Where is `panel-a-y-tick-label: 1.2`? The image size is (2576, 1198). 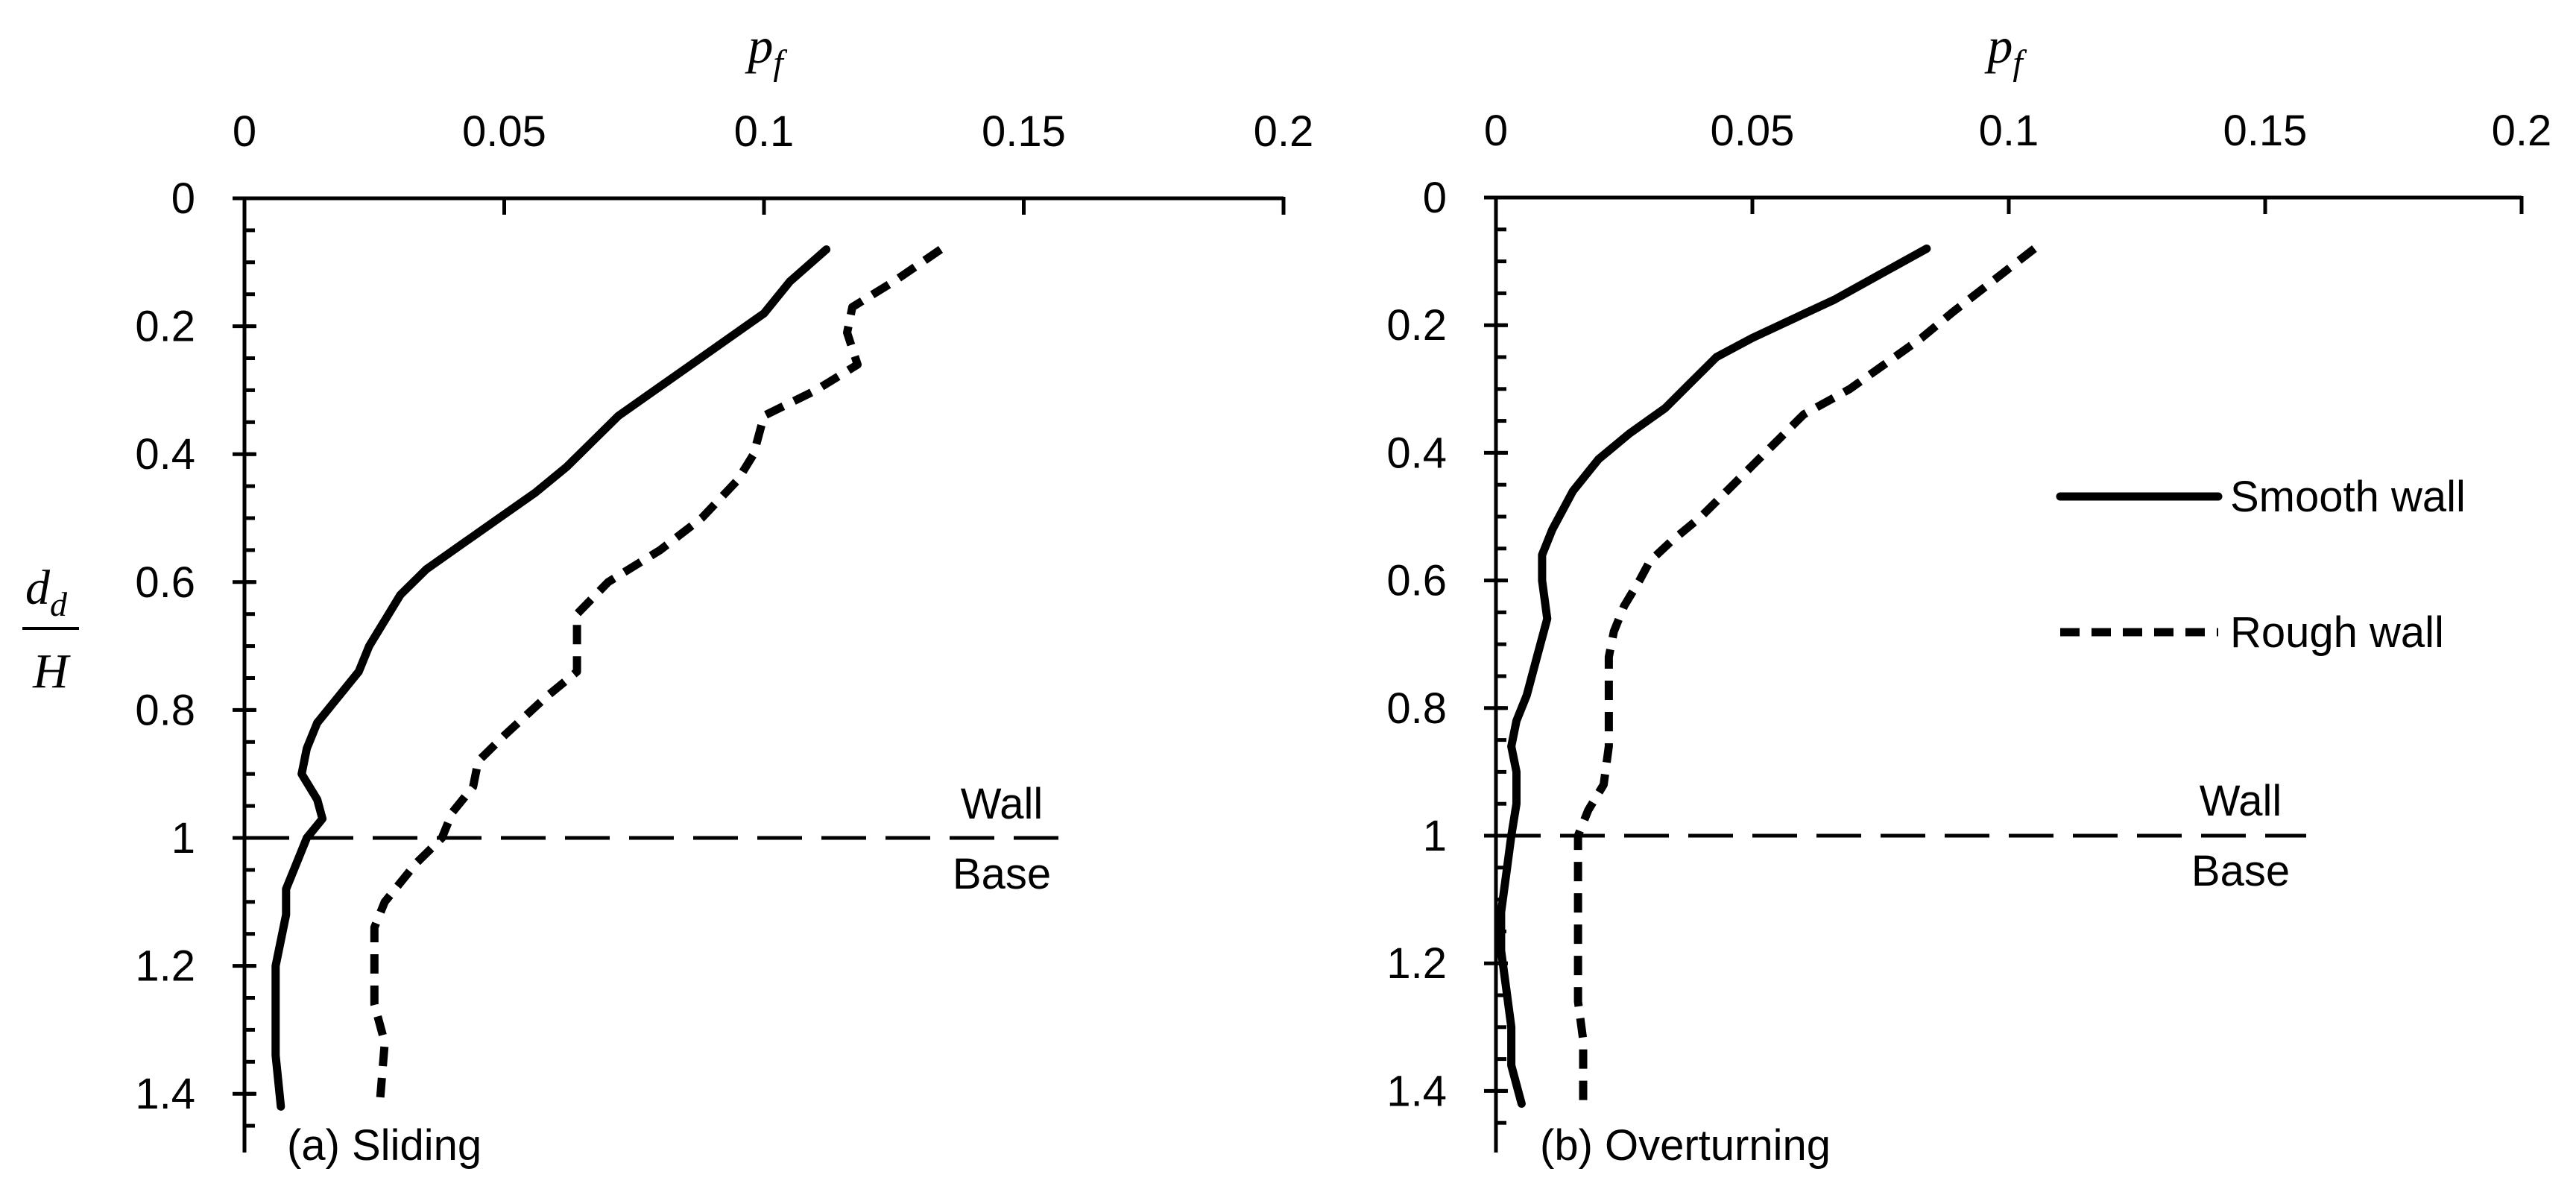 panel-a-y-tick-label: 1.2 is located at coordinates (165, 966).